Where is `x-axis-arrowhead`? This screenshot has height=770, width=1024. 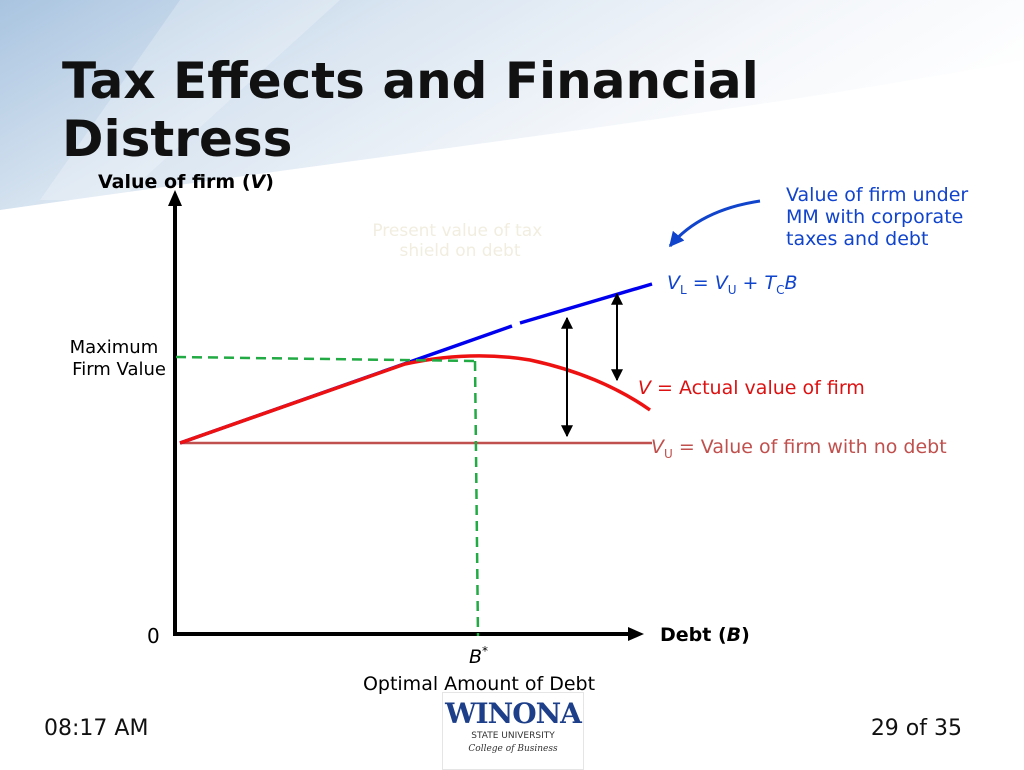
x-axis-arrowhead is located at coordinates (636, 634).